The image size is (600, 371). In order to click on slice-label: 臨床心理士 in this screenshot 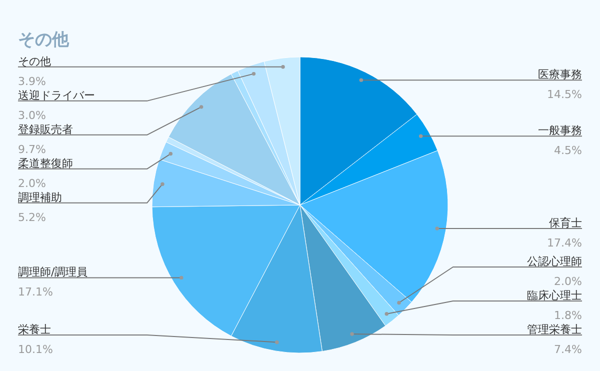, I will do `click(554, 295)`.